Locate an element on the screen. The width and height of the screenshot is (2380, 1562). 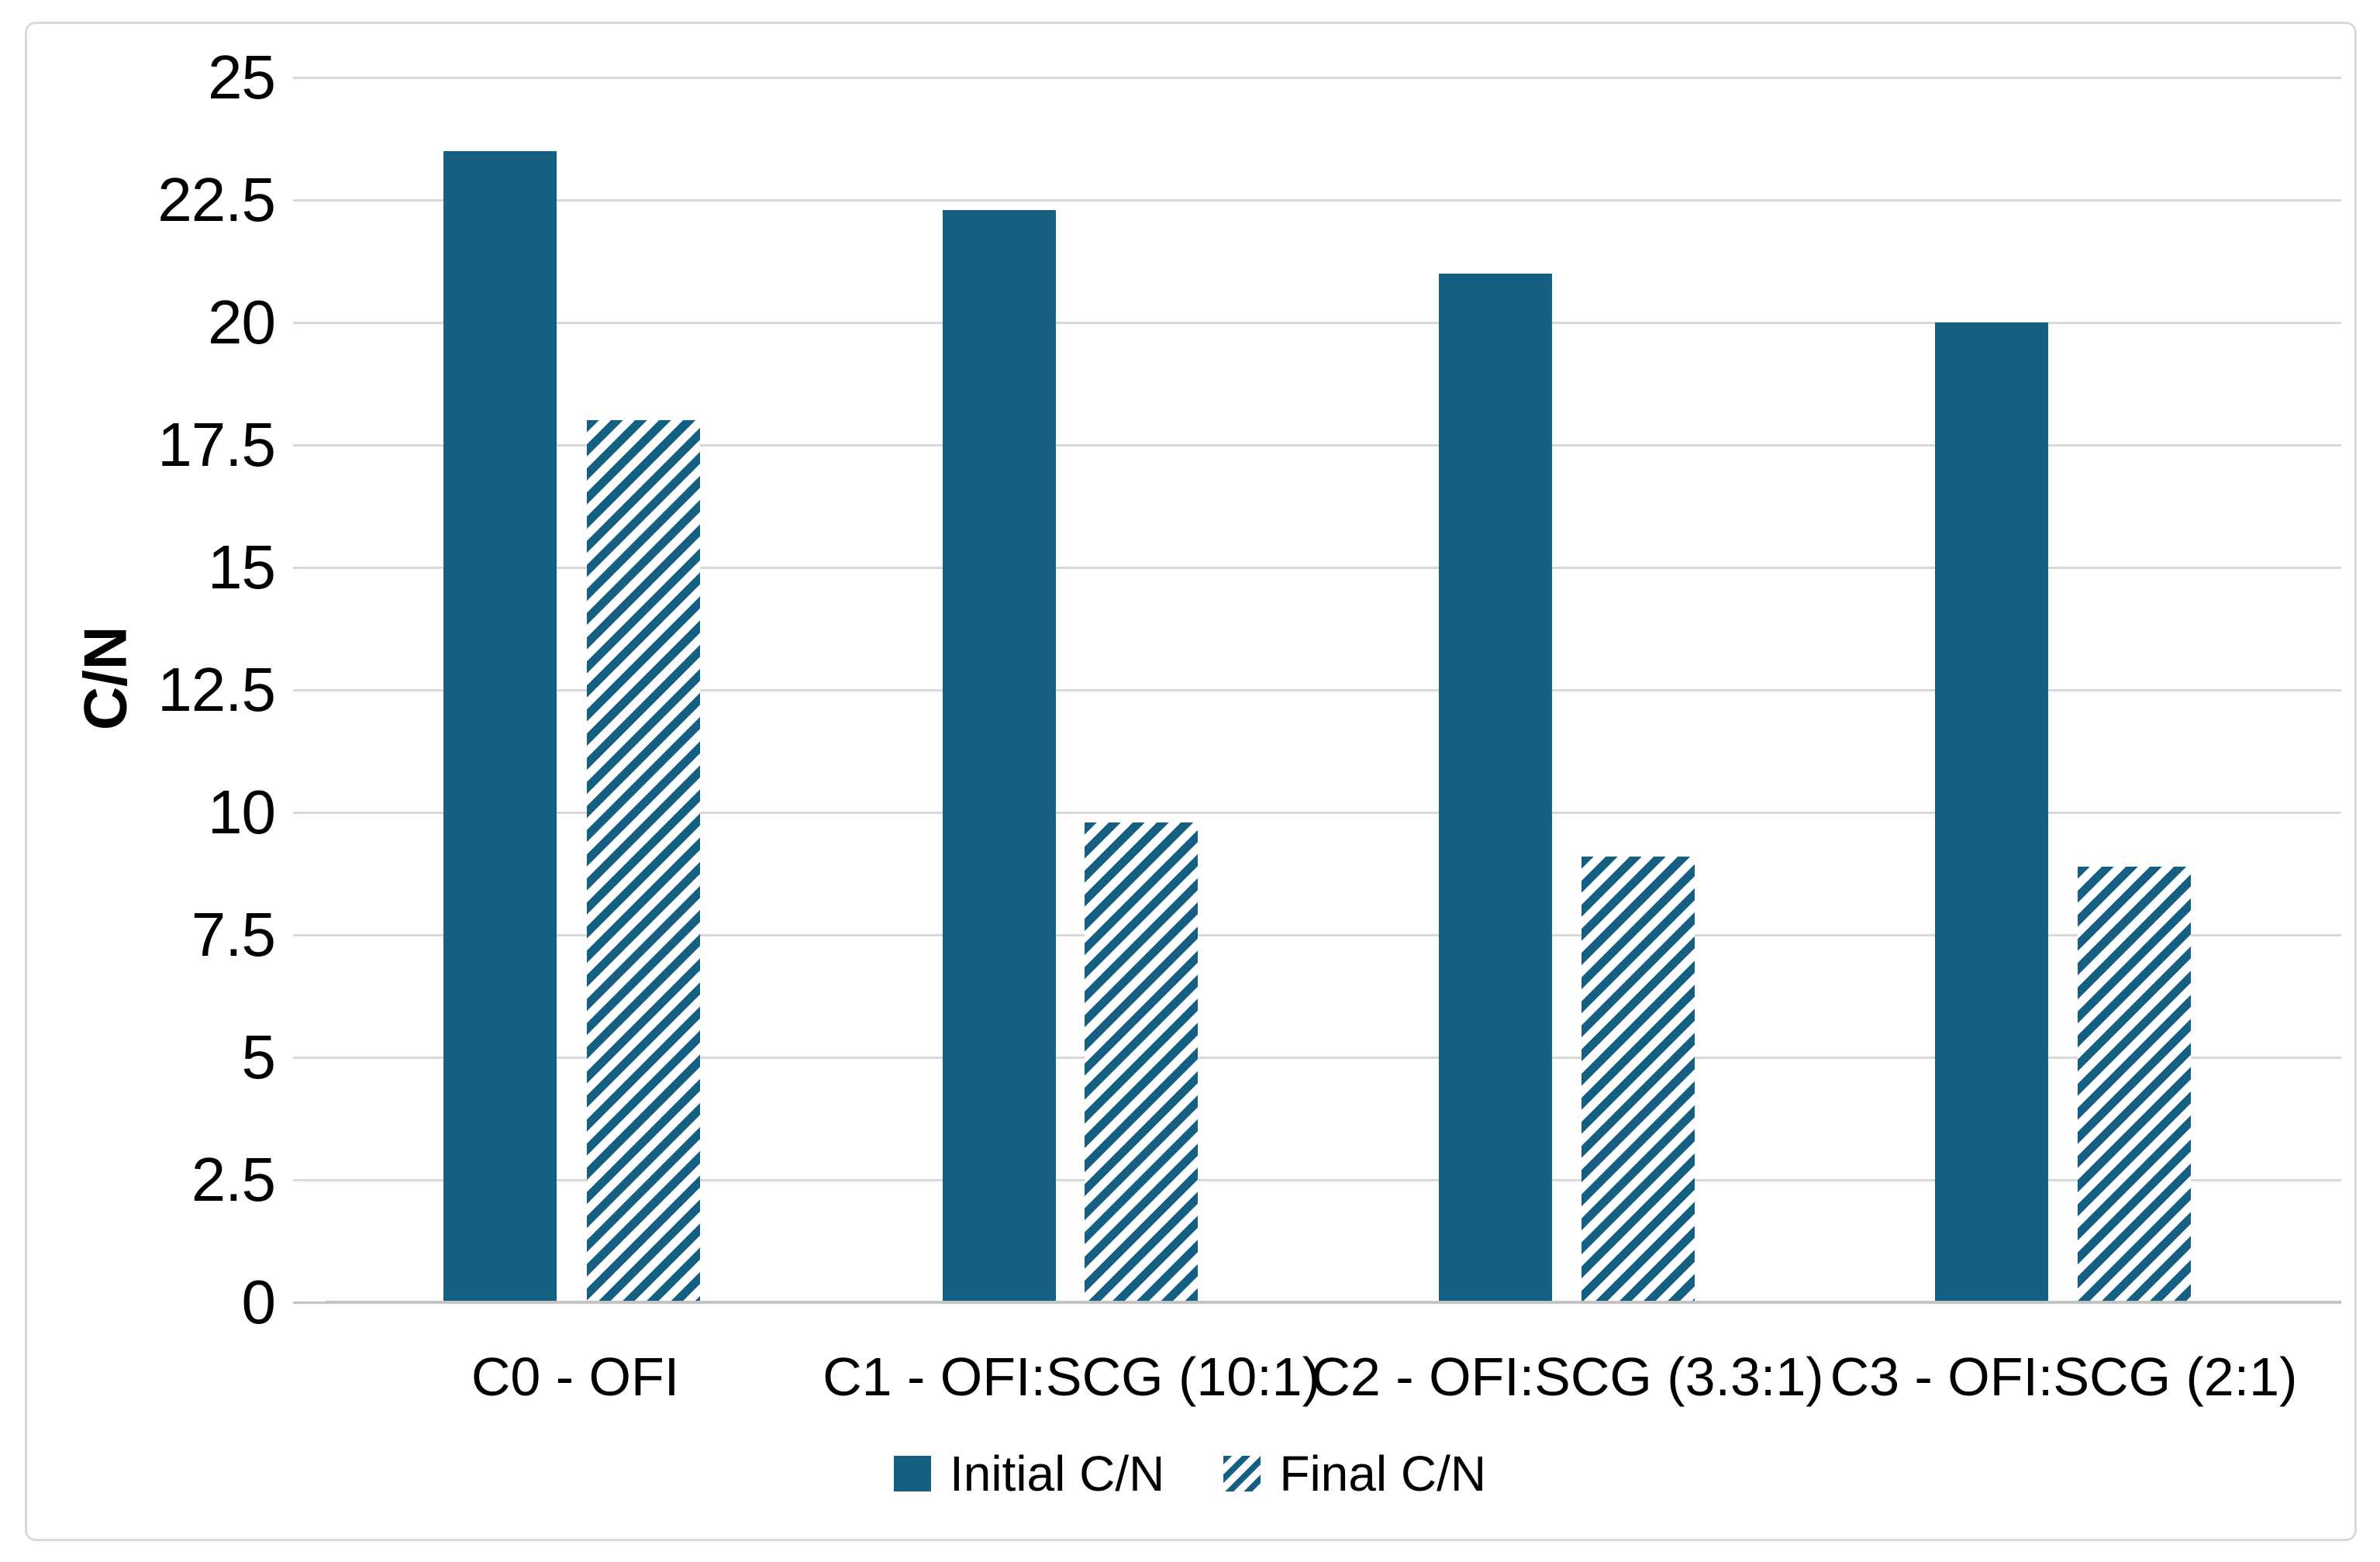
bar-initial-cn-c3 is located at coordinates (1992, 812).